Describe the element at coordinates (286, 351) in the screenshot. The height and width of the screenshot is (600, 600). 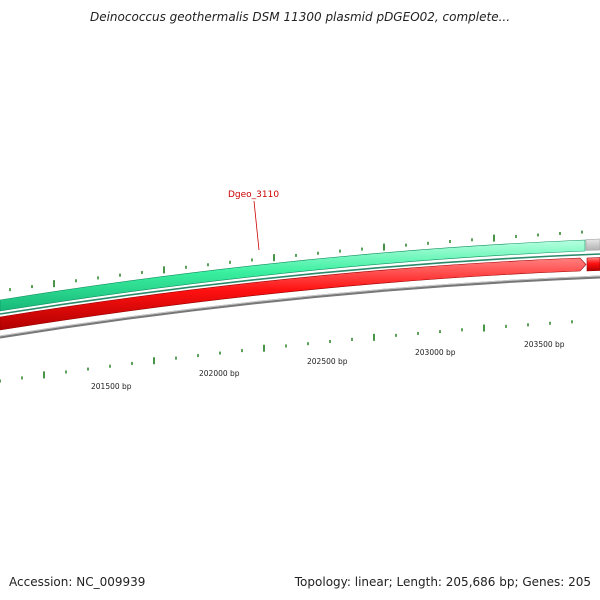
I see `gc-marks-lower` at that location.